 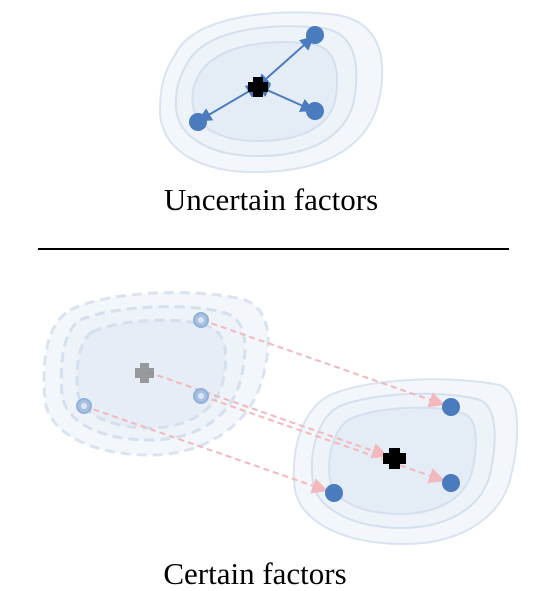 What do you see at coordinates (255, 573) in the screenshot?
I see `certain-factors-caption: Certain factors` at bounding box center [255, 573].